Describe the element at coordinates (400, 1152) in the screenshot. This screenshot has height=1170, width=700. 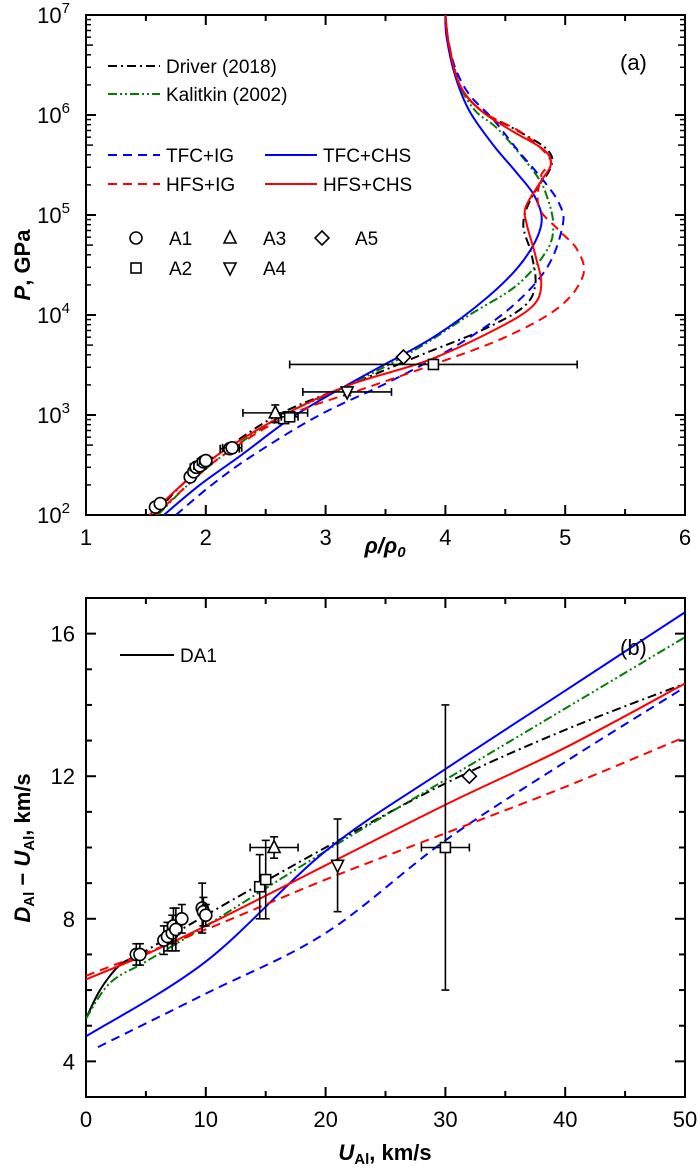
I see `x-axis-title-b-unit: , km/s` at that location.